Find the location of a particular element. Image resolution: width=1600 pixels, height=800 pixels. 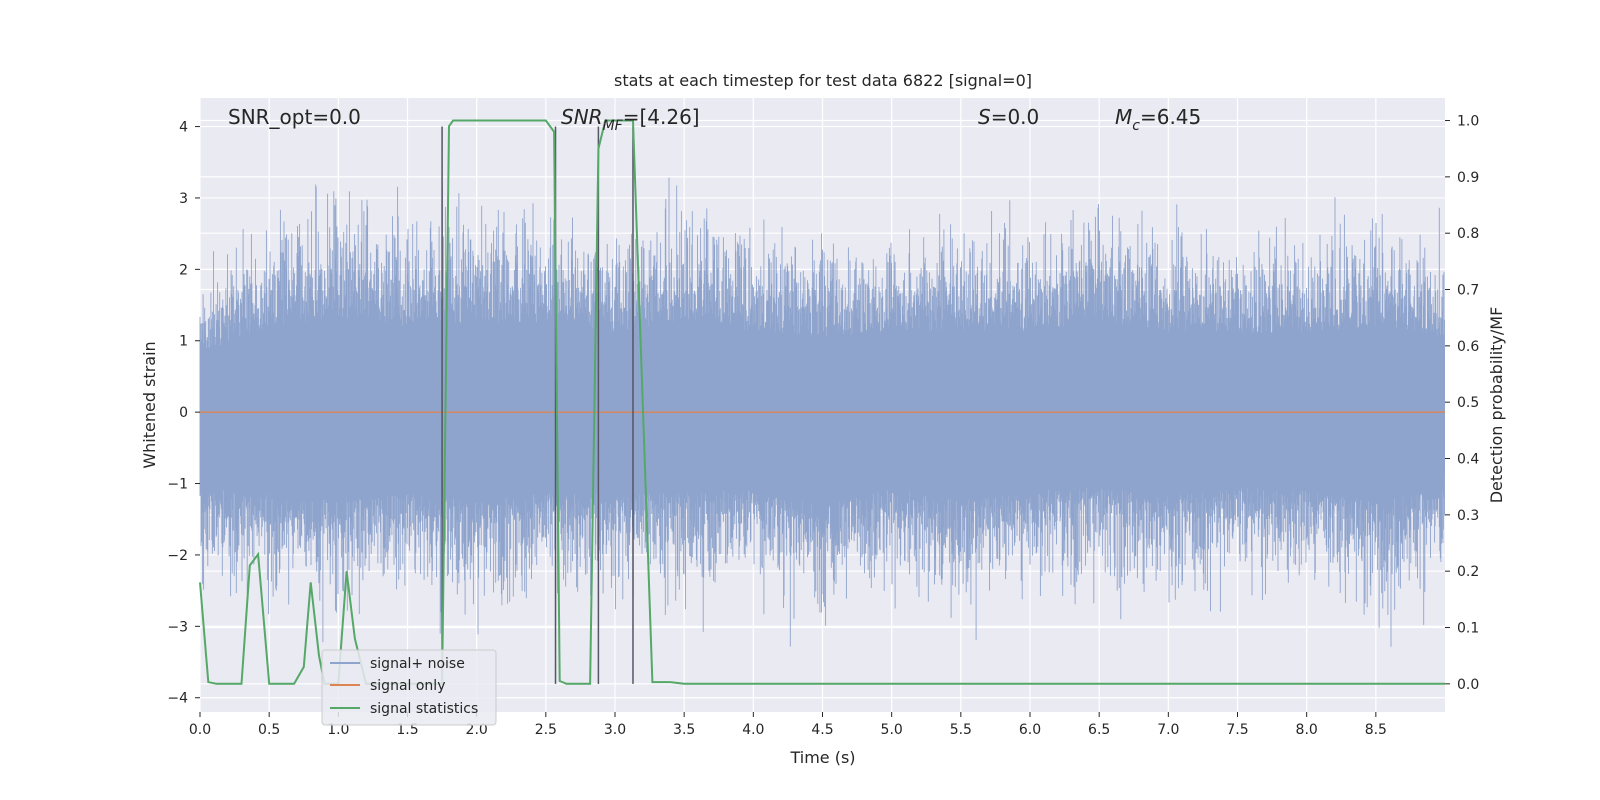

y-tick-label: −1 is located at coordinates (177, 485).